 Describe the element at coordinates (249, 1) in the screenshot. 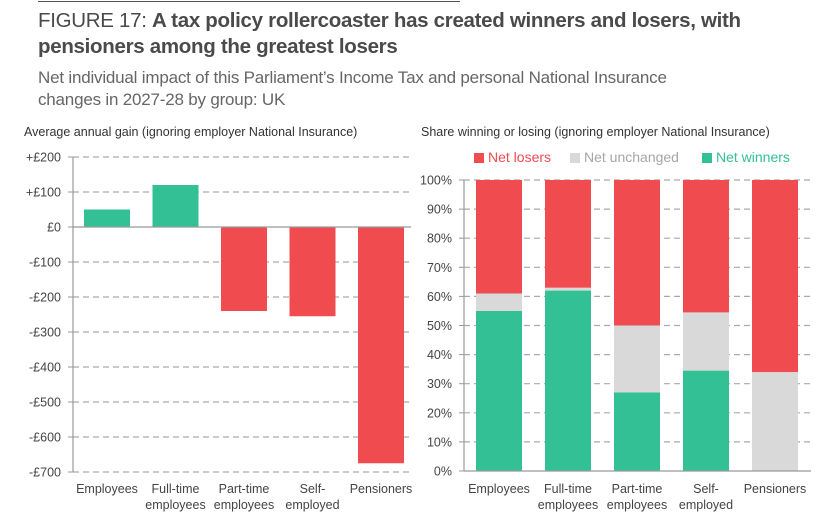

I see `top-rule` at that location.